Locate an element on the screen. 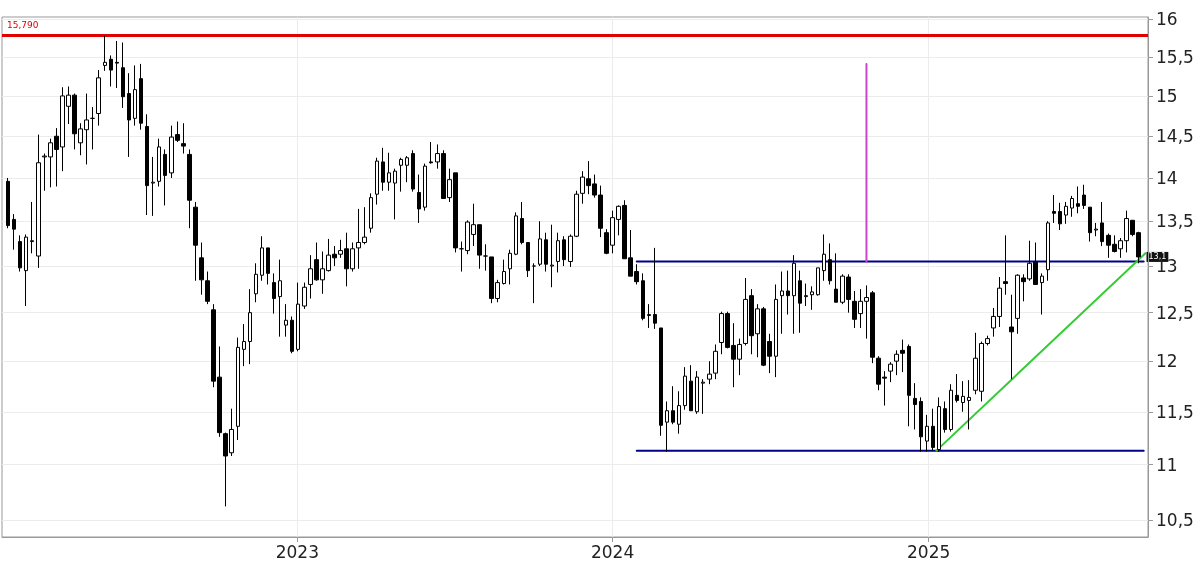 The image size is (1200, 562). x-tick-label: 2024 is located at coordinates (612, 551).